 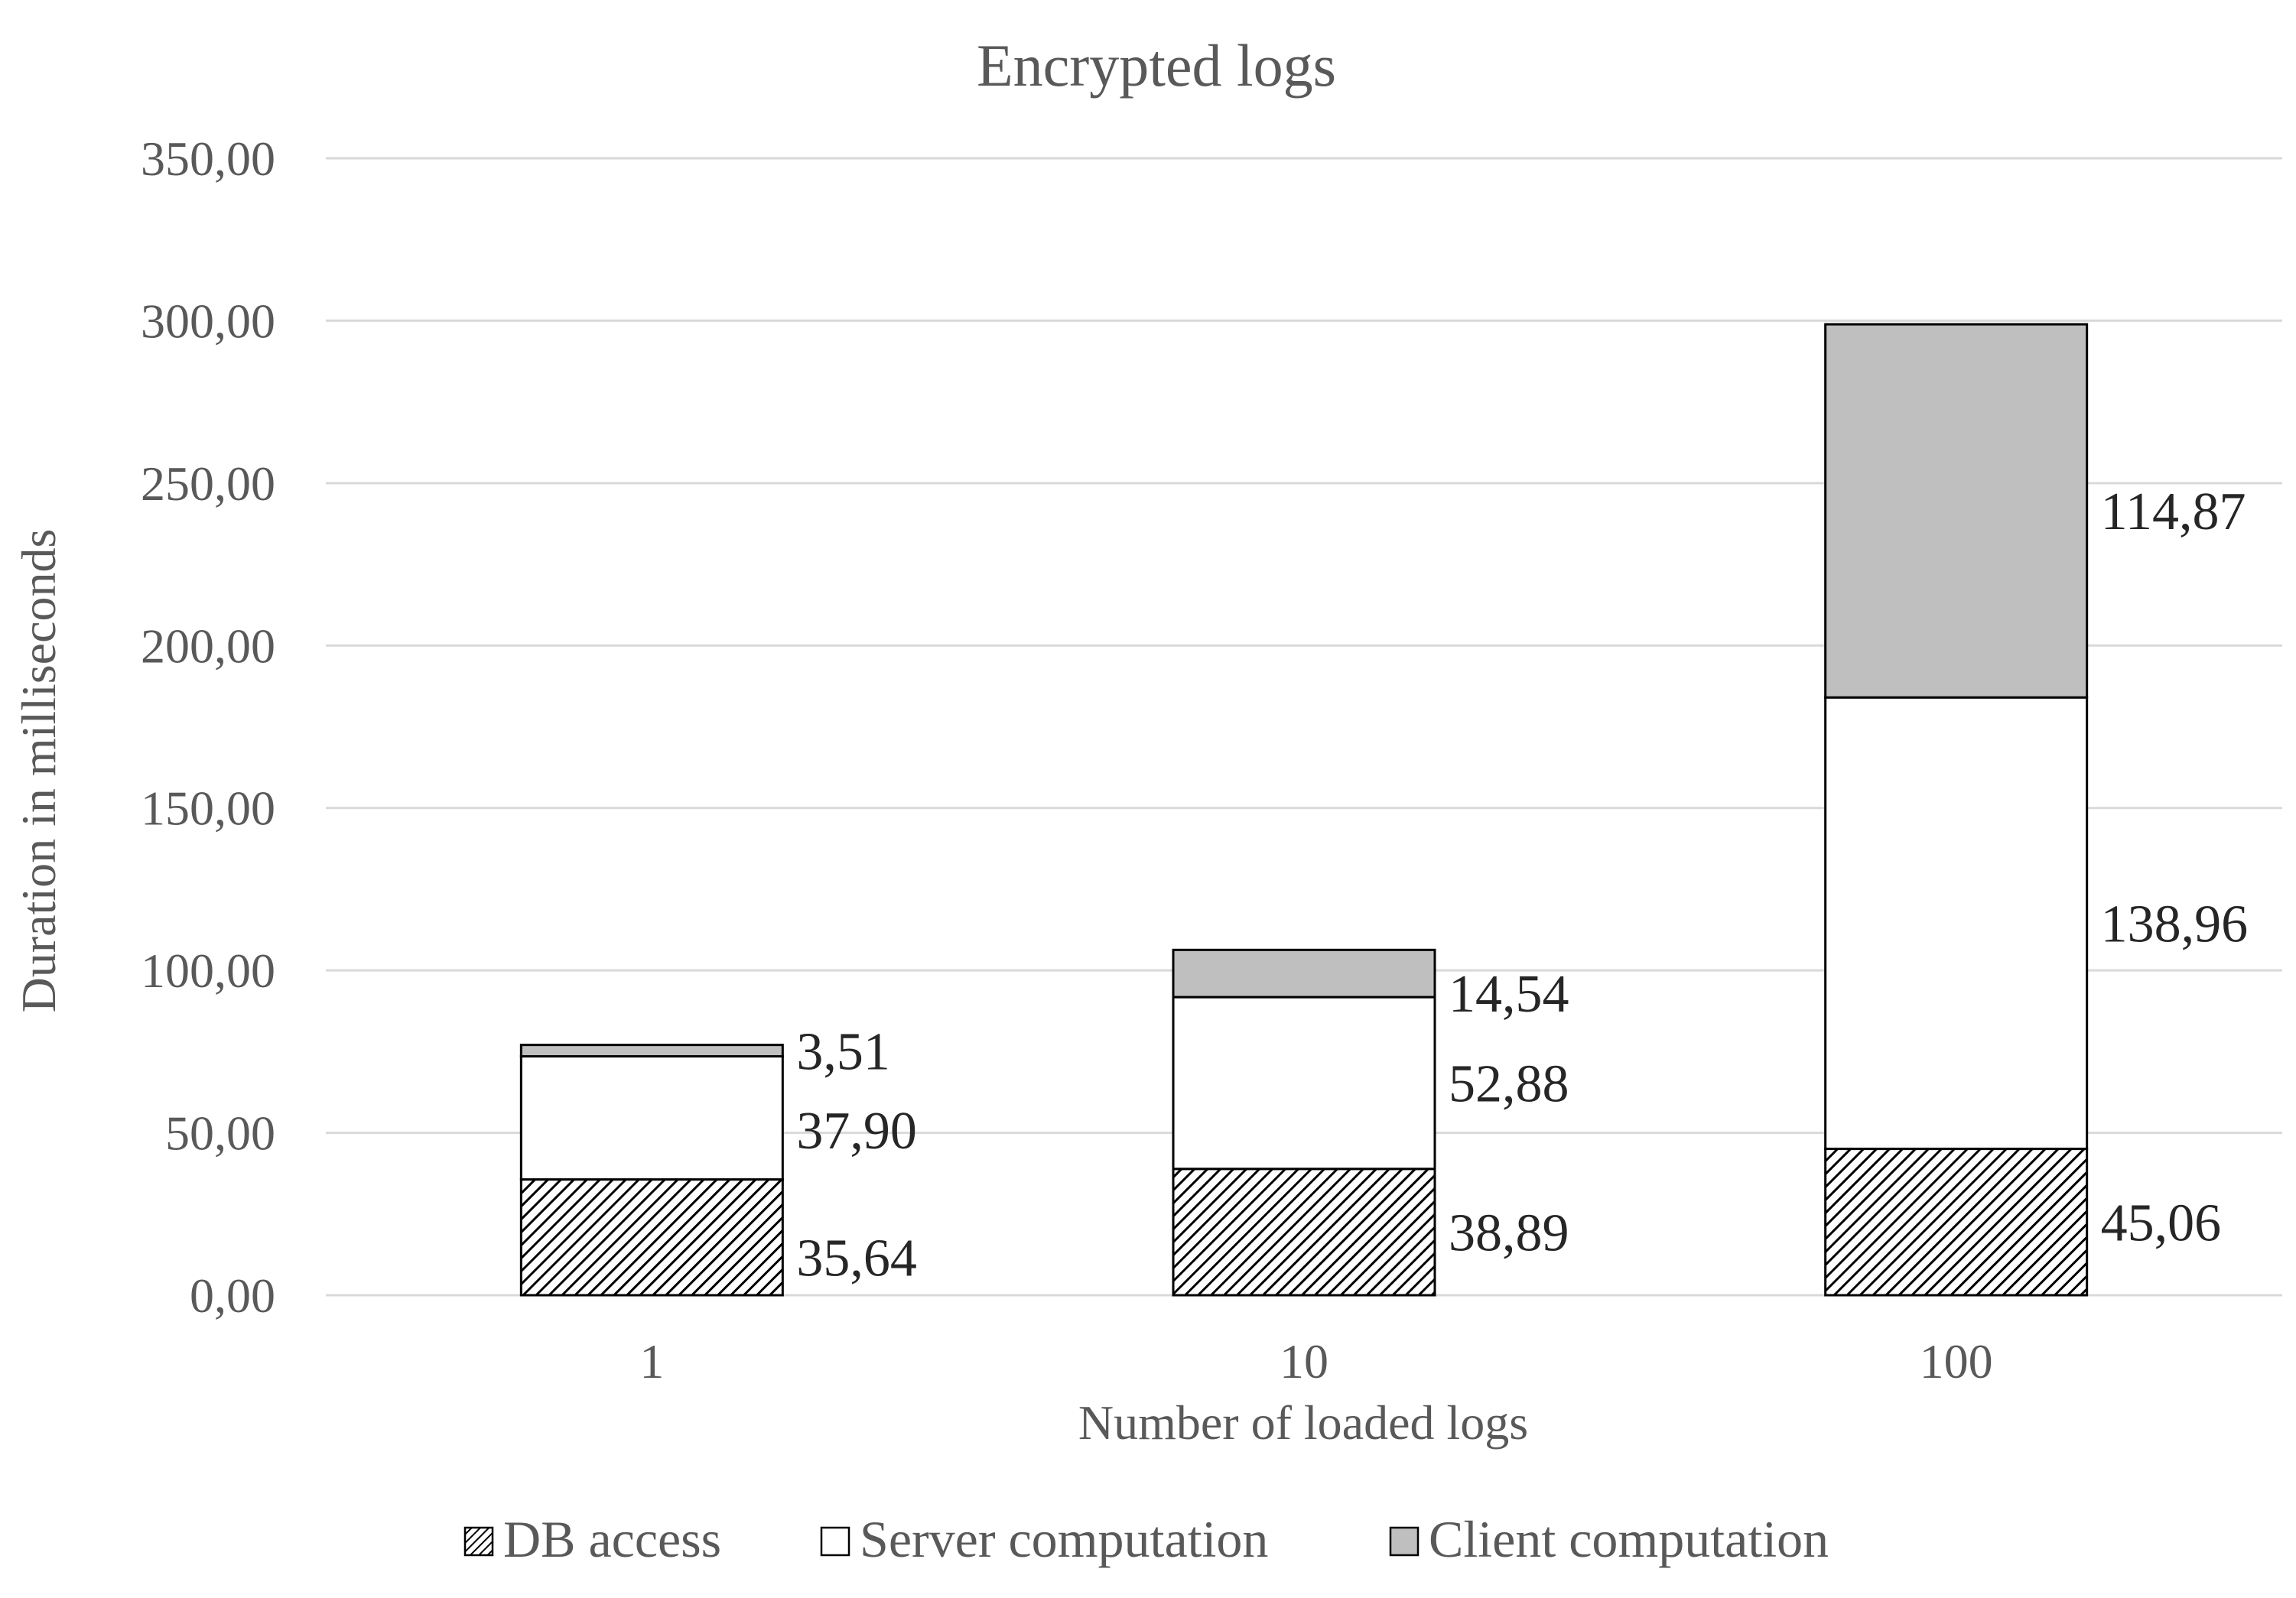 What do you see at coordinates (233, 1295) in the screenshot?
I see `y-tick-label: 0,00` at bounding box center [233, 1295].